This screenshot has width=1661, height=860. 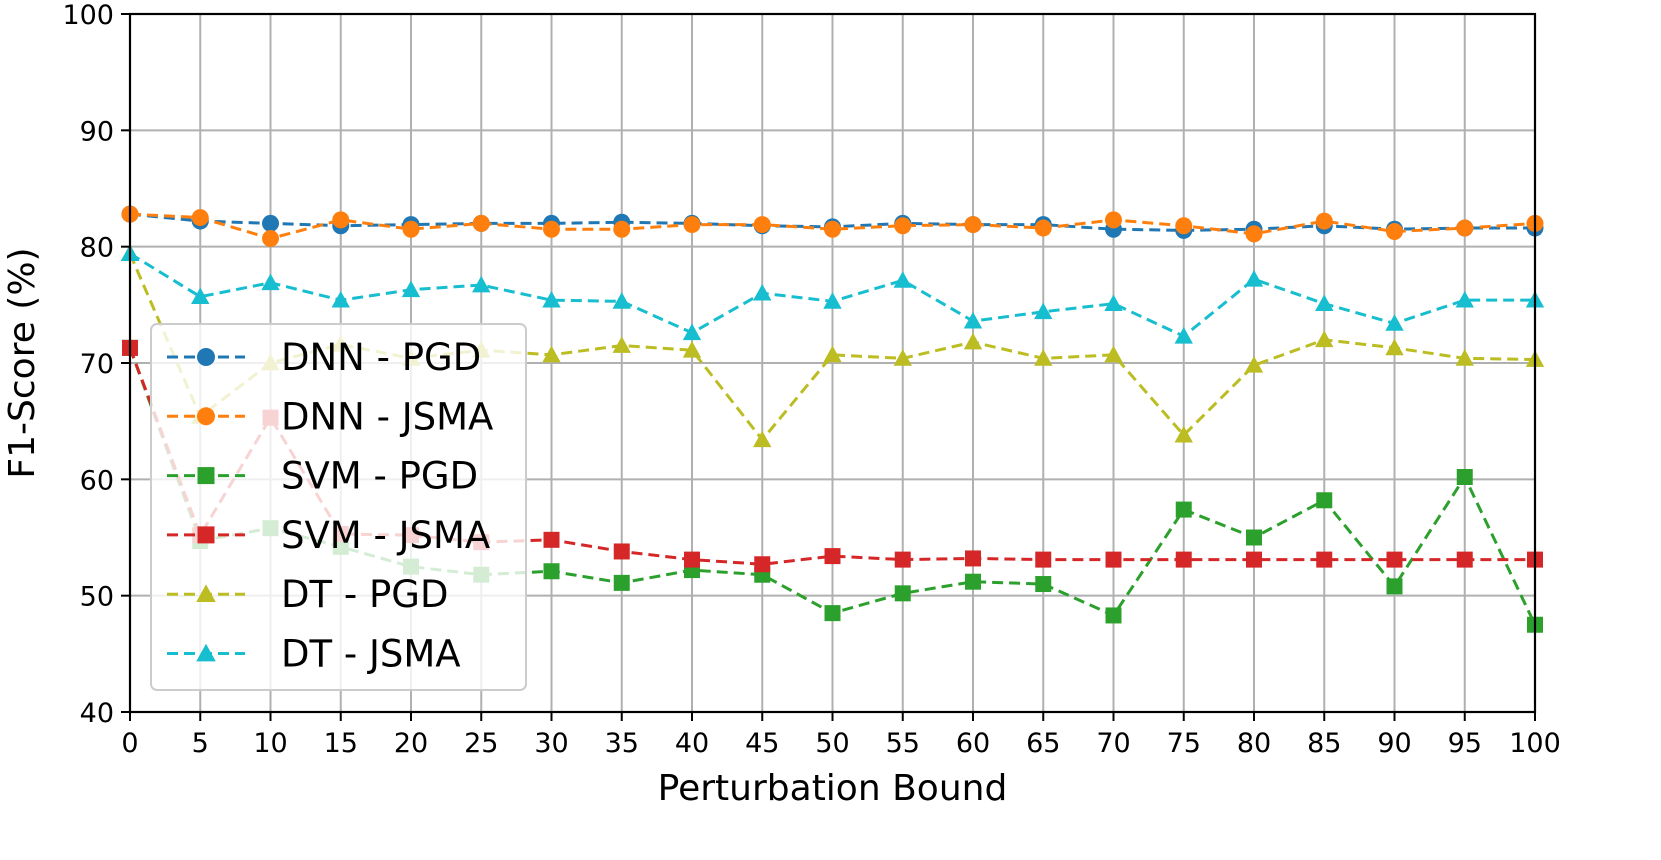 What do you see at coordinates (22, 362) in the screenshot?
I see `y-axis-label: F1-Score (%)` at bounding box center [22, 362].